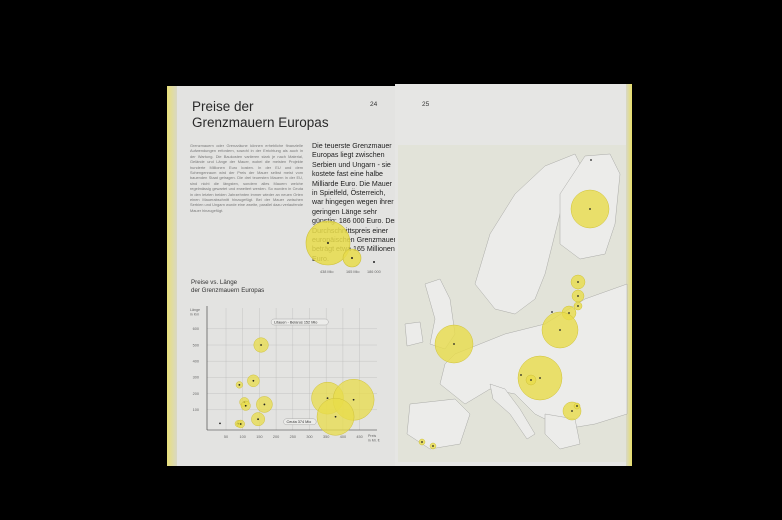 The width and height of the screenshot is (782, 520). What do you see at coordinates (414, 334) in the screenshot?
I see `ireland` at bounding box center [414, 334].